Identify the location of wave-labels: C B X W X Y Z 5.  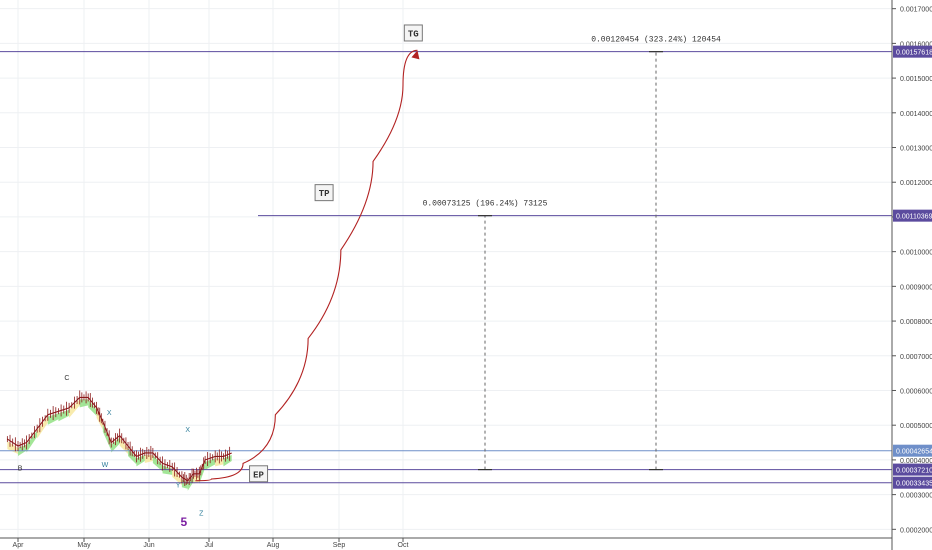
(111, 452).